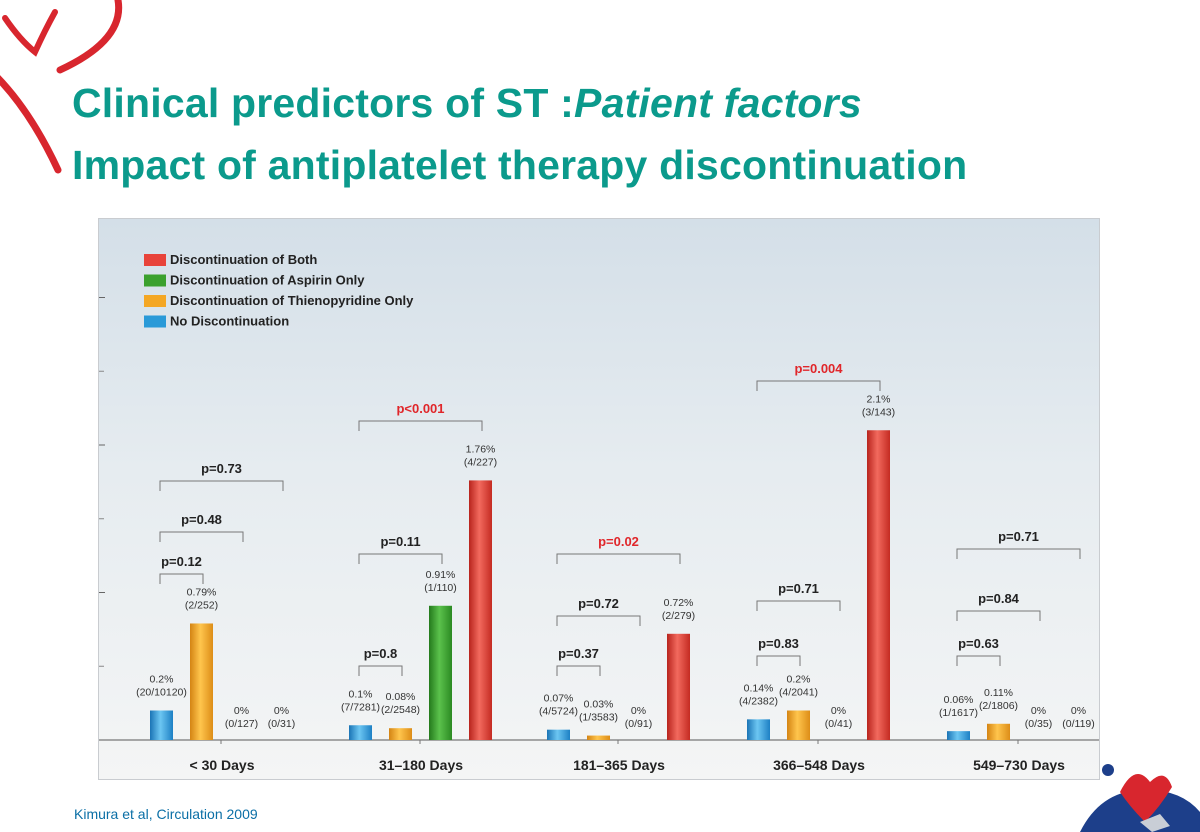 The width and height of the screenshot is (1200, 832). What do you see at coordinates (401, 697) in the screenshot?
I see `data-label-value: 0.08%` at bounding box center [401, 697].